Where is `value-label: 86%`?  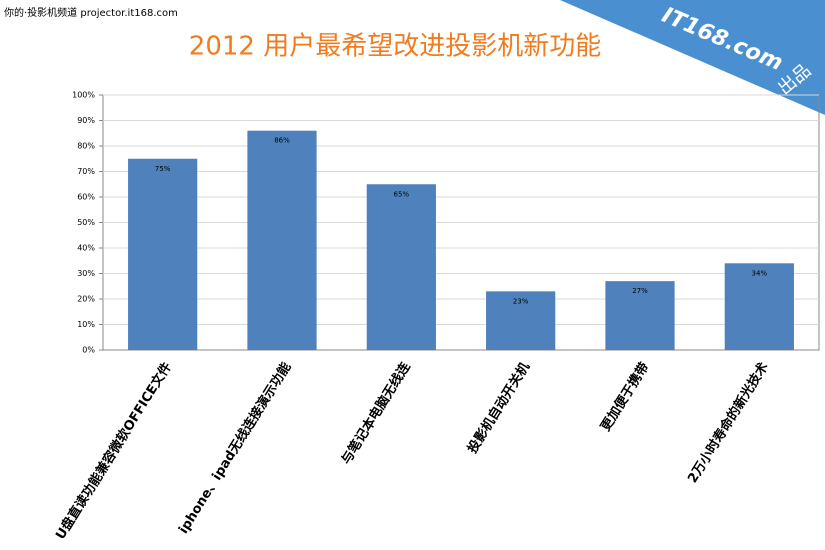
value-label: 86% is located at coordinates (282, 141).